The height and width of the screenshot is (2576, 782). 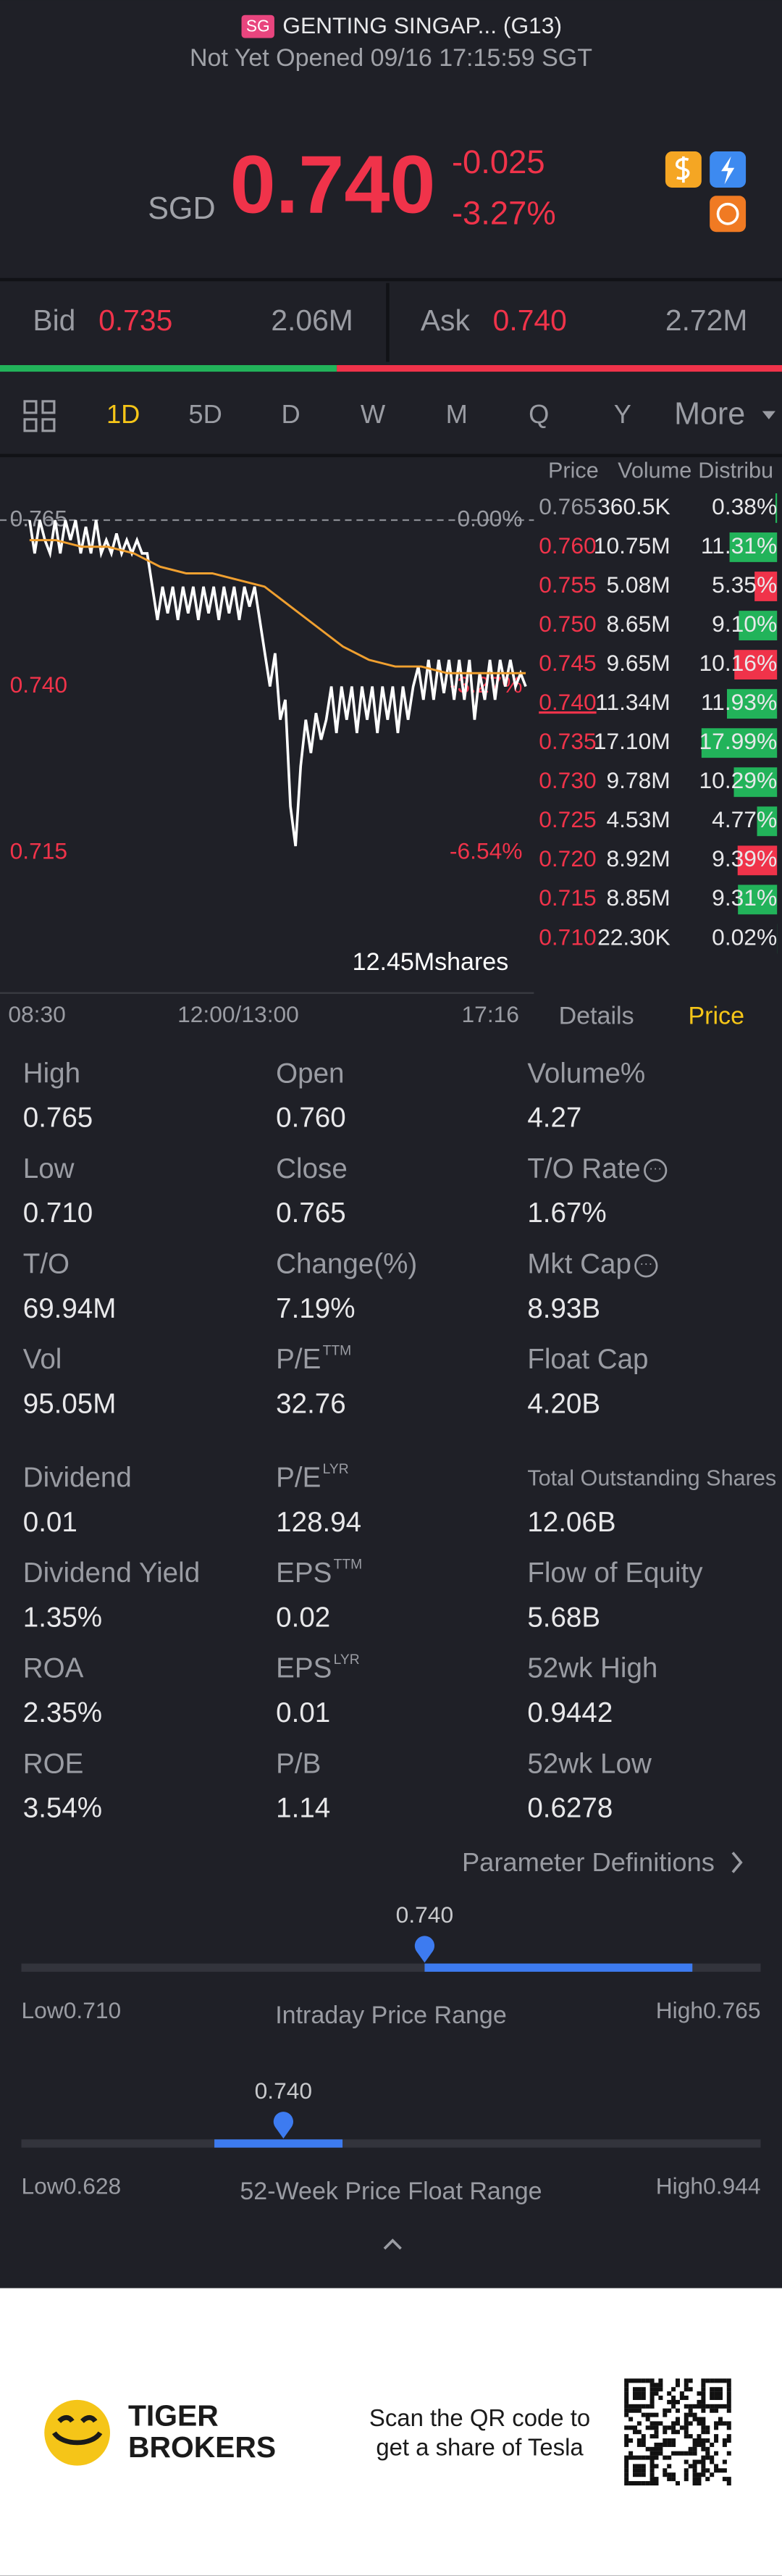 I want to click on bid-size: 2.06M, so click(x=312, y=320).